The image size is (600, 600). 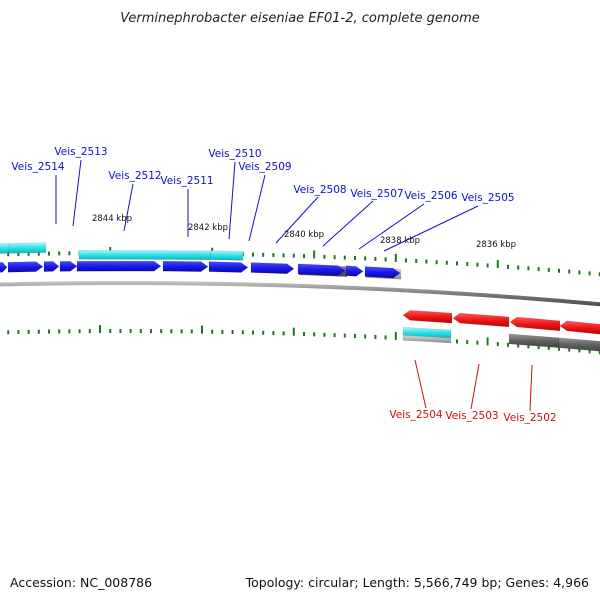 I want to click on backbone-band, so click(x=300, y=294).